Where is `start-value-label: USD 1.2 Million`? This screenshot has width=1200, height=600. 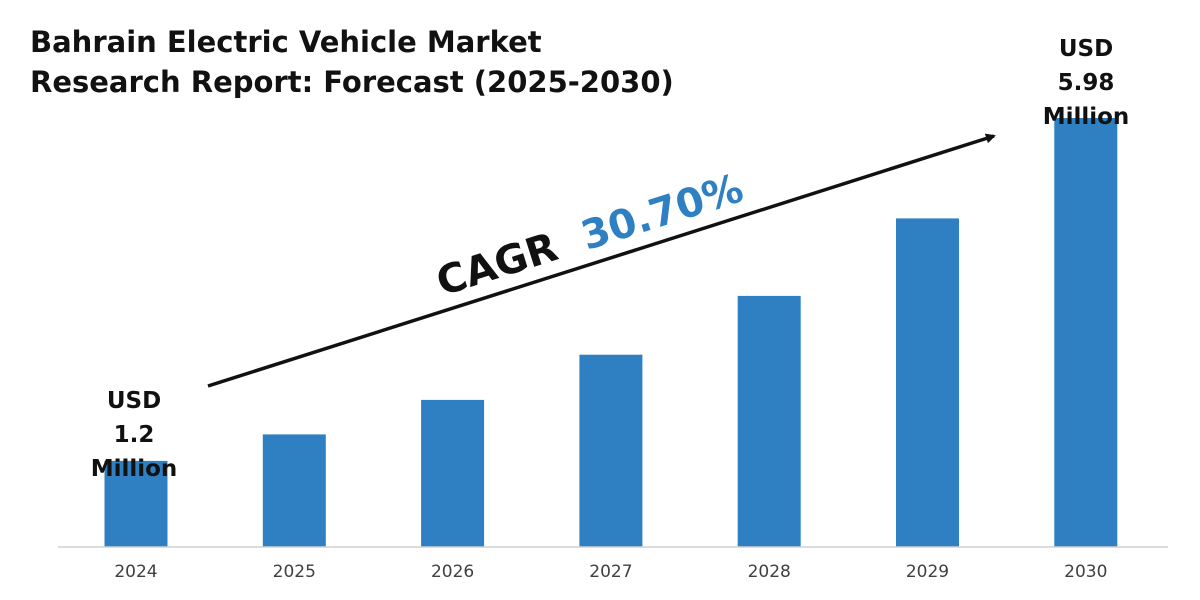 start-value-label: USD 1.2 Million is located at coordinates (134, 435).